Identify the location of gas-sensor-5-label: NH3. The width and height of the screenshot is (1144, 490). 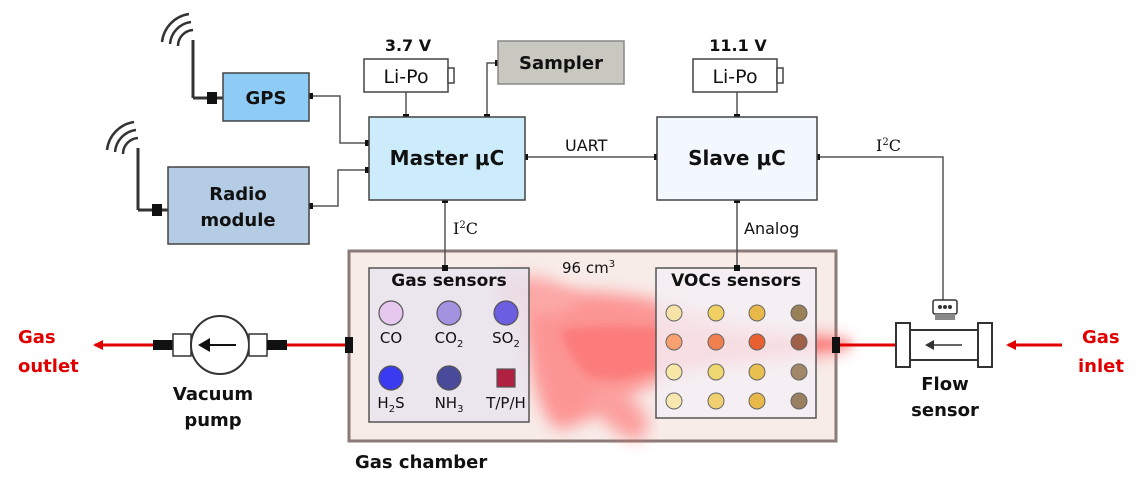
(449, 404).